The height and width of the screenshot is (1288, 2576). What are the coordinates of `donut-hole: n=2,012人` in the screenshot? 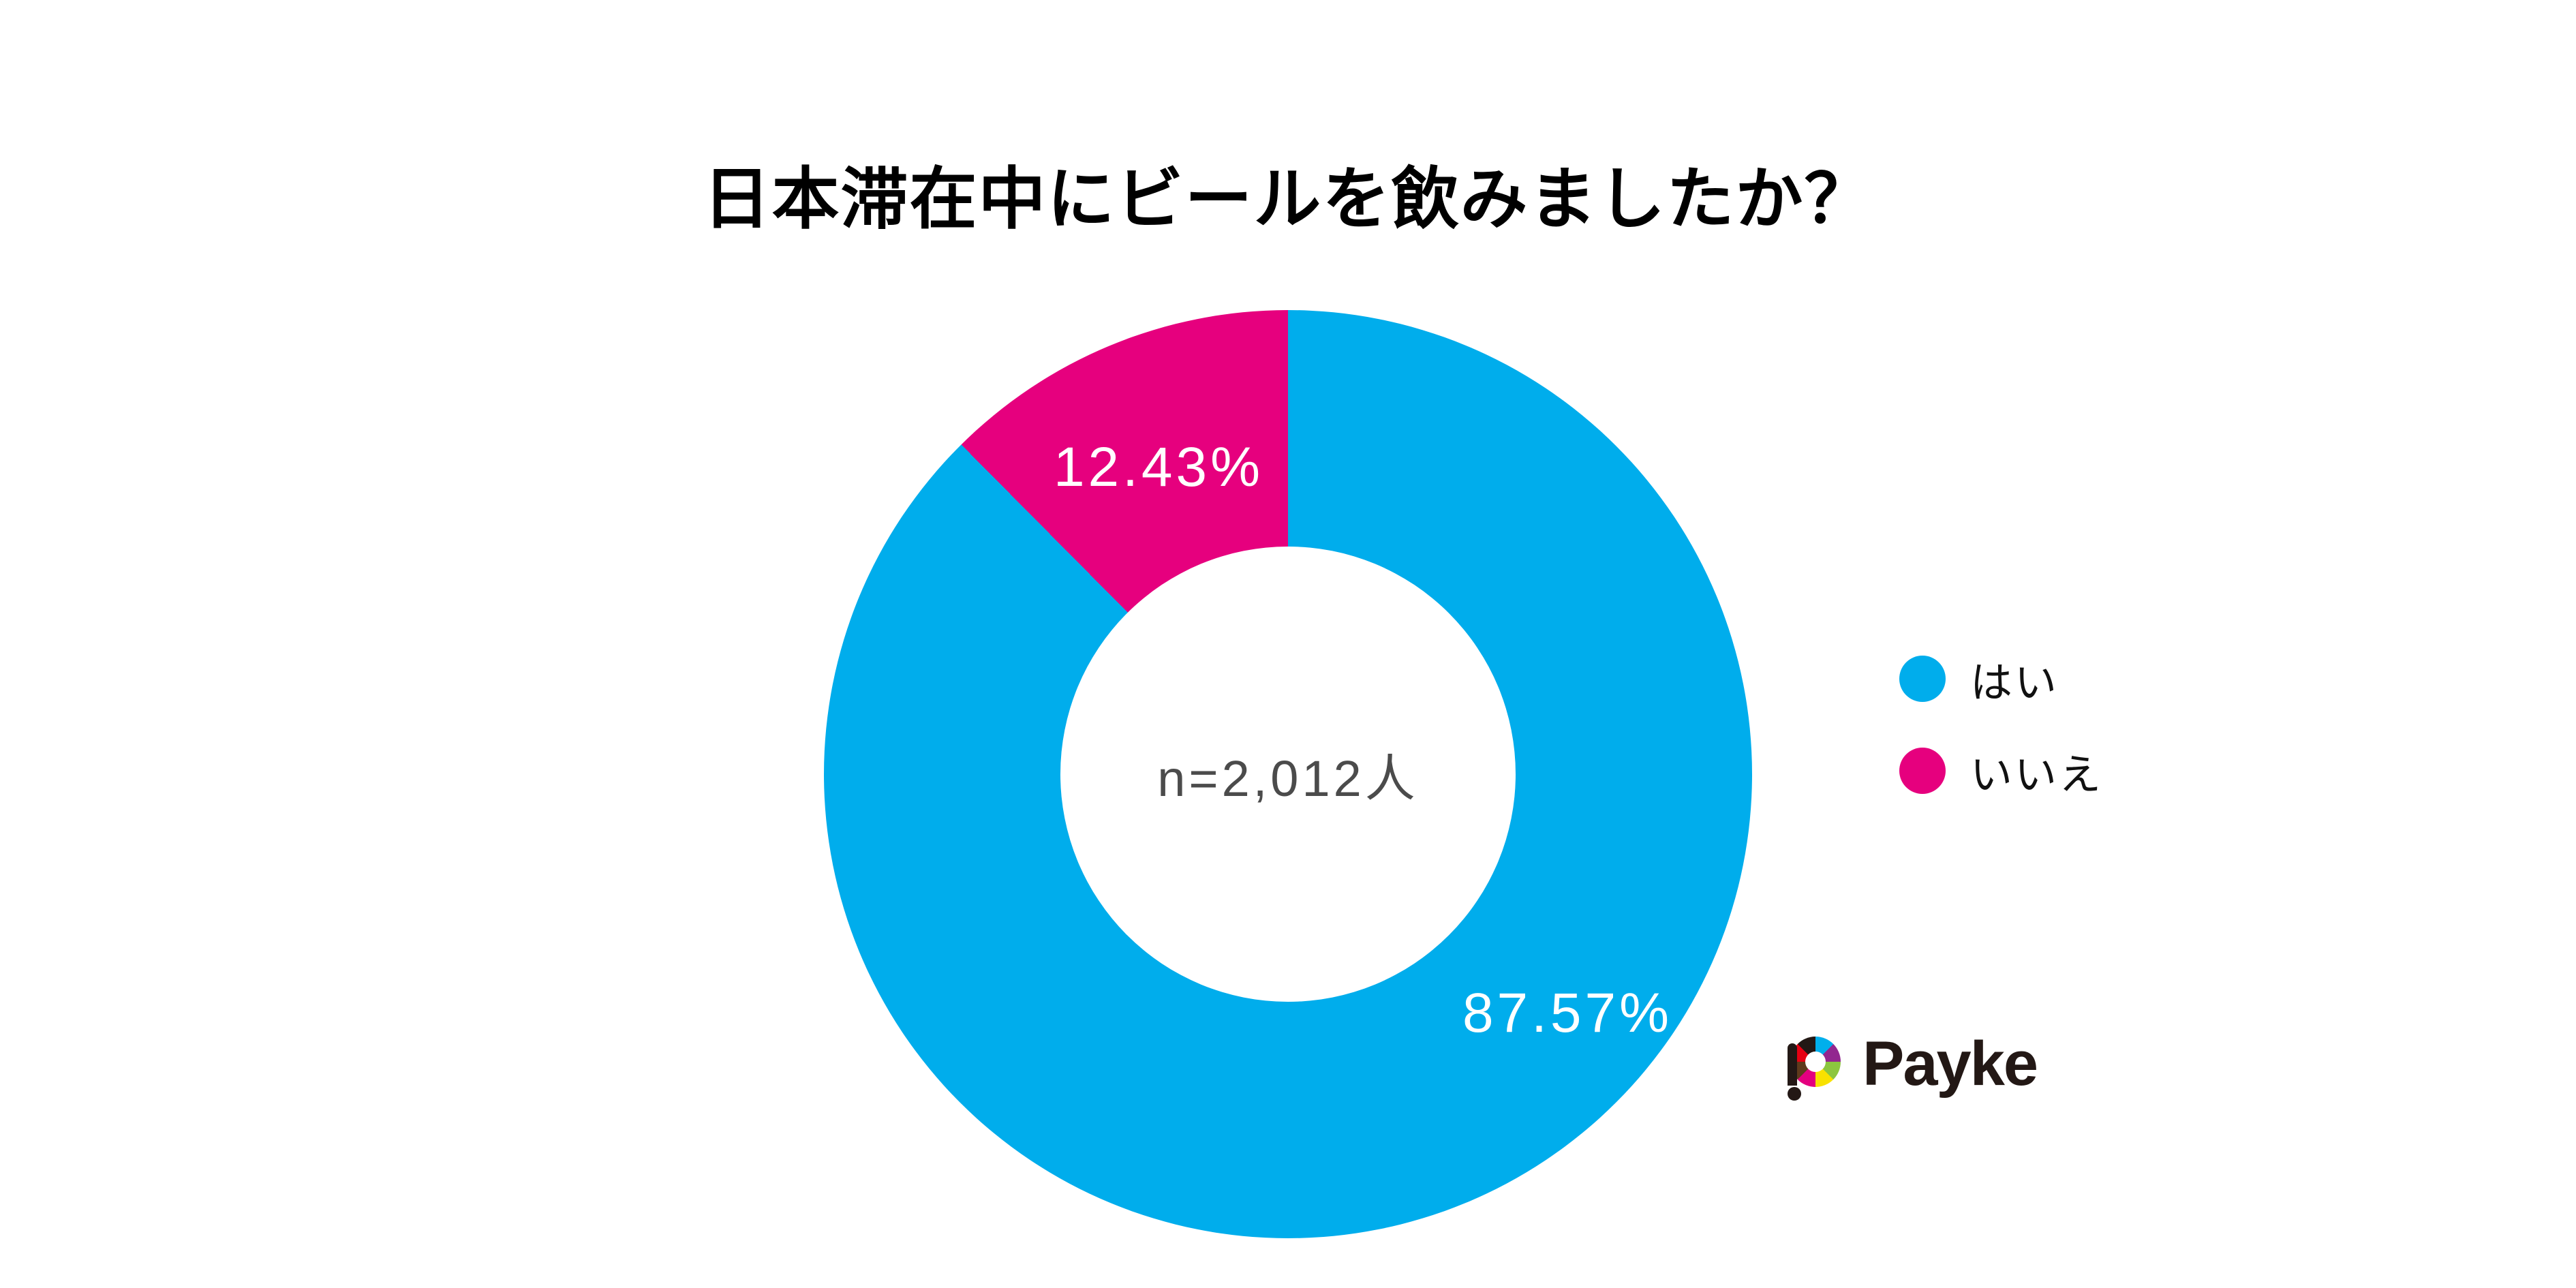 It's located at (1288, 774).